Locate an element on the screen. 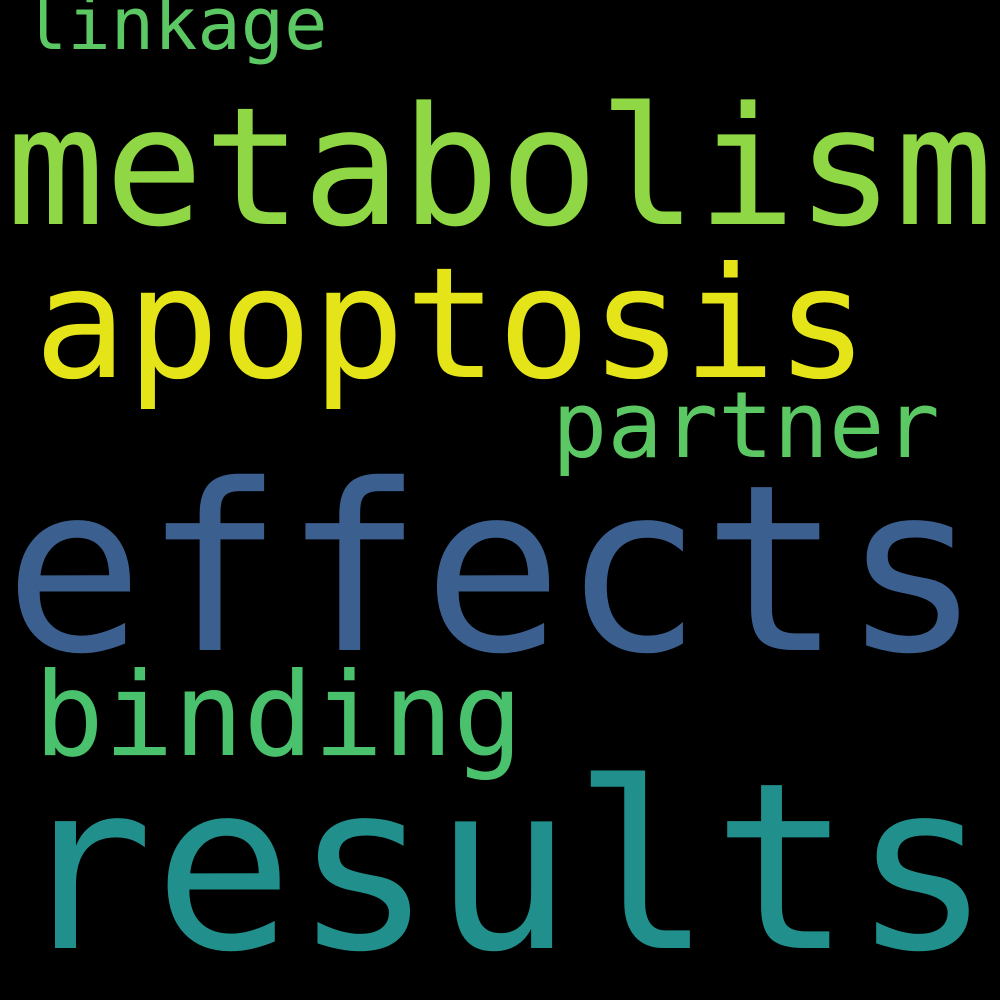 Image resolution: width=1000 pixels, height=1000 pixels. word-partner: partner is located at coordinates (746, 425).